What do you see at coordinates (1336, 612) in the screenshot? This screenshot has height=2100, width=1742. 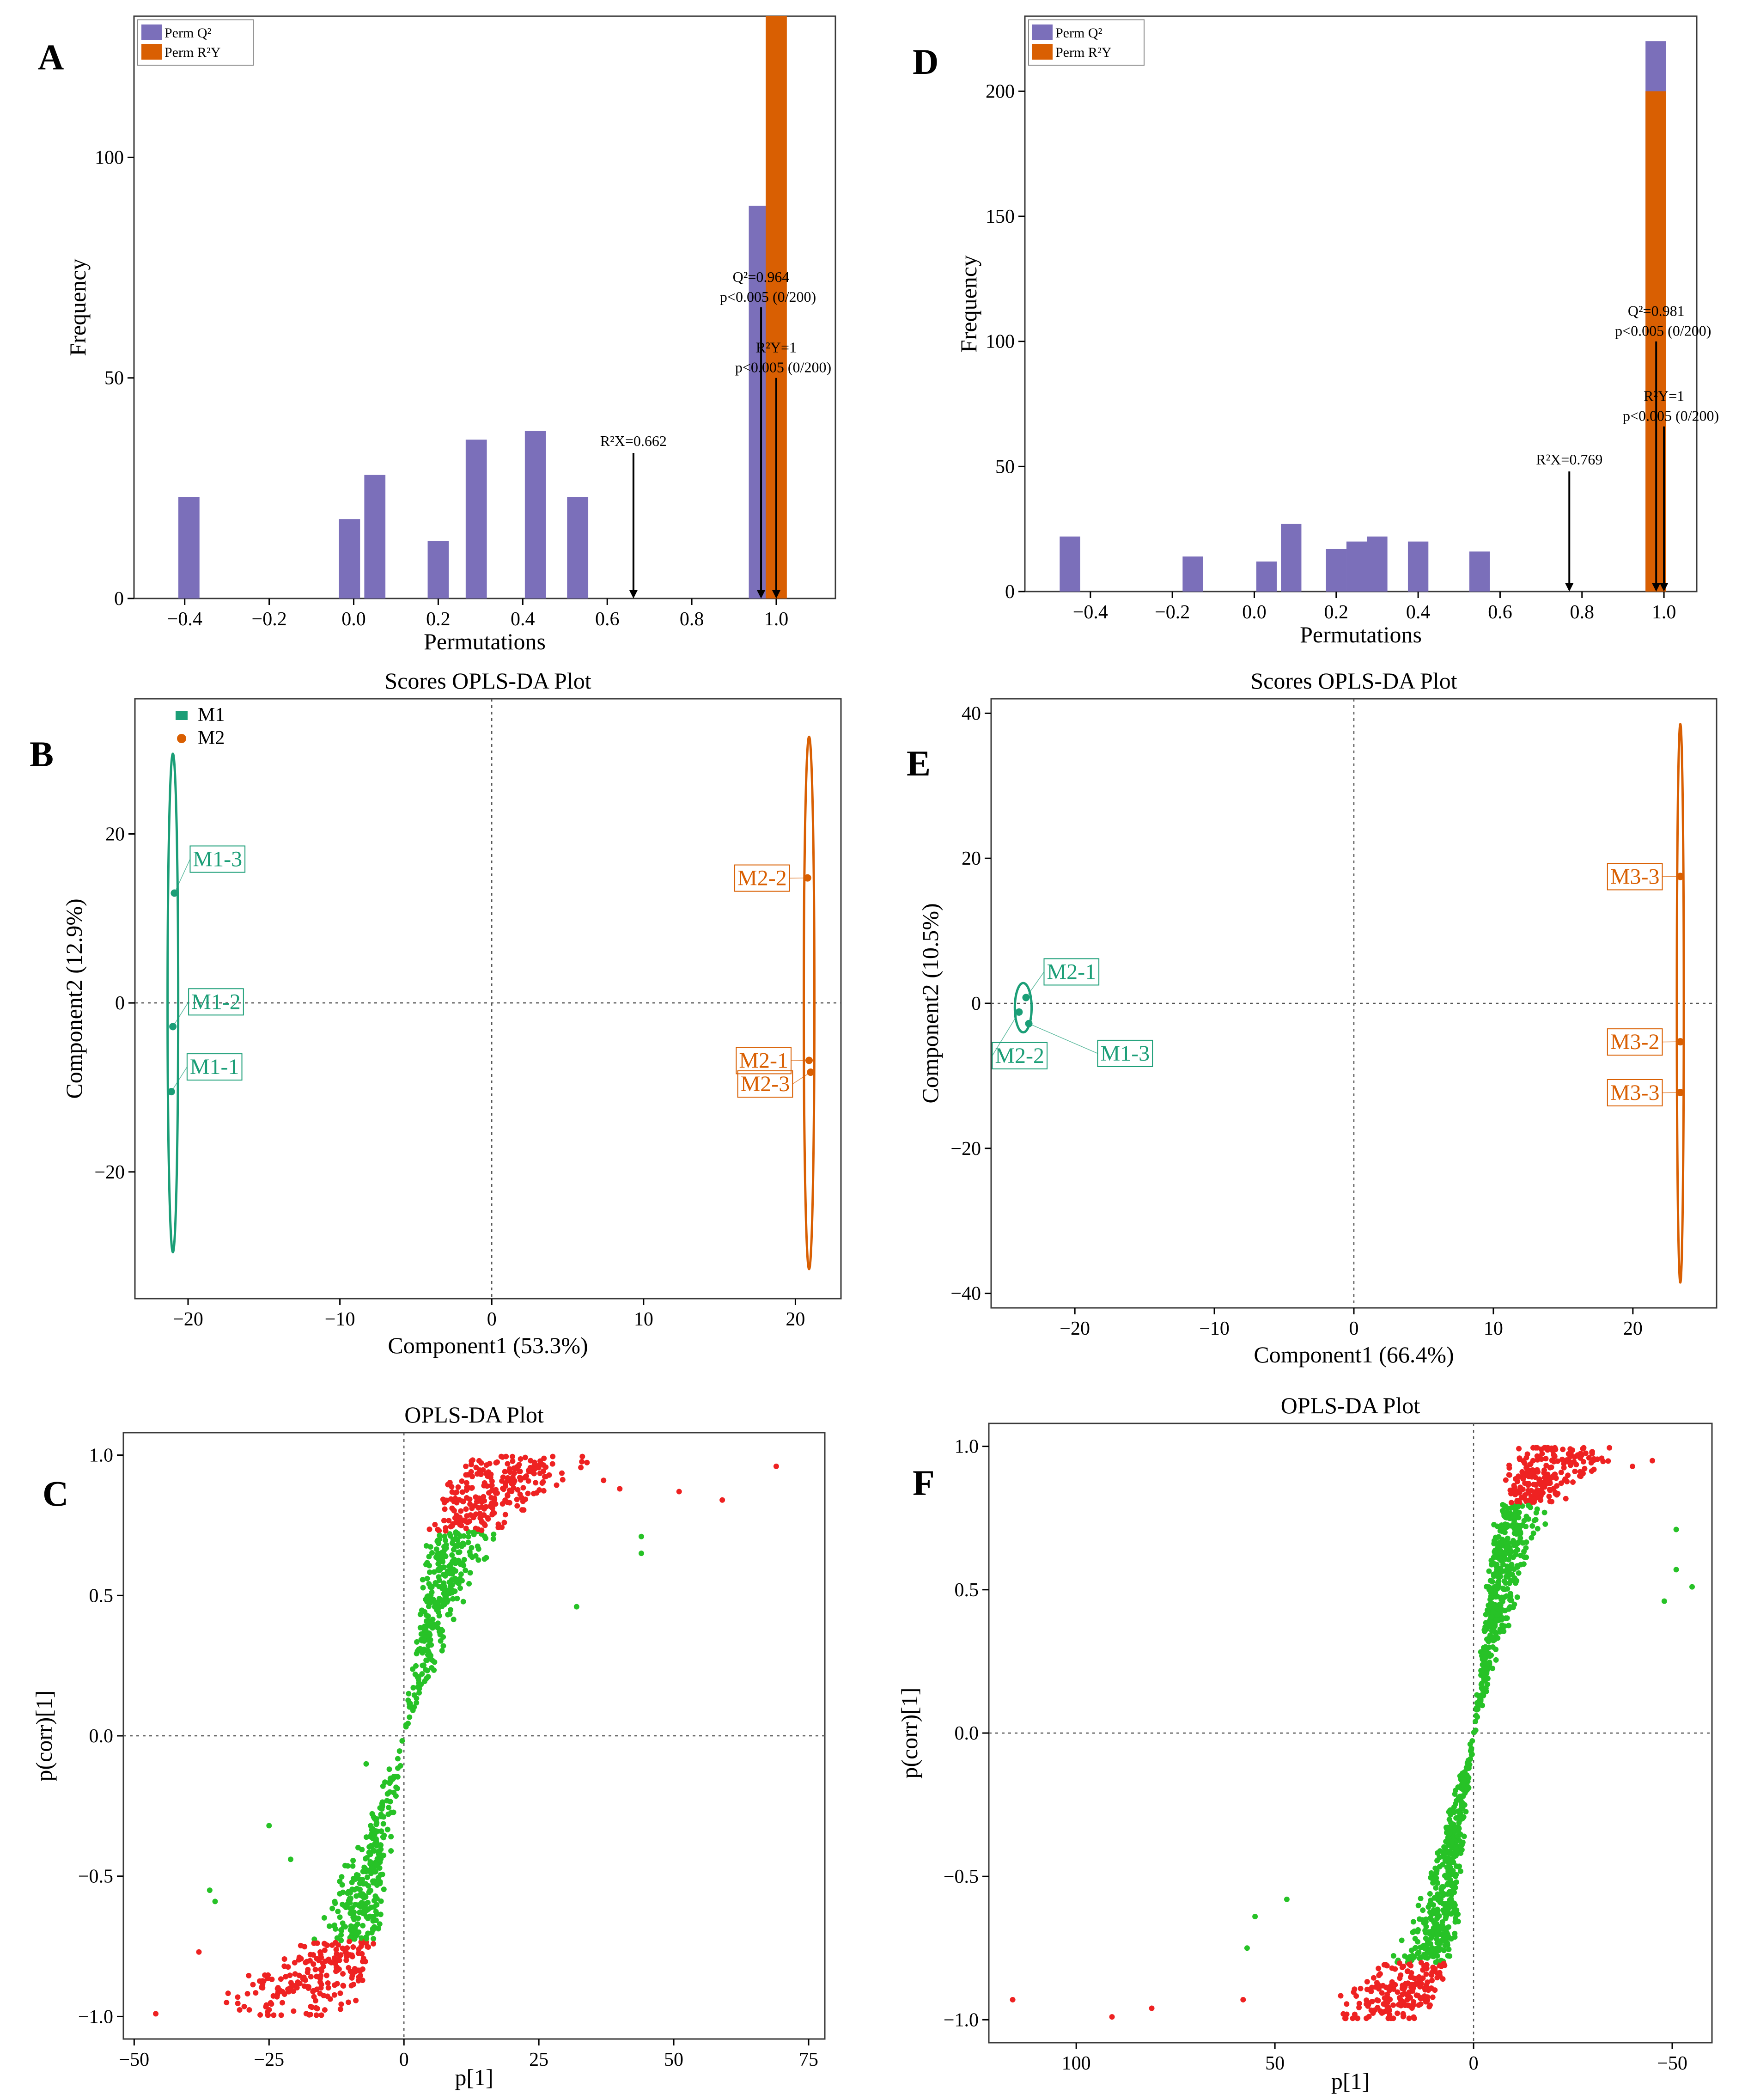 I see `x-tick-label: 0.2` at bounding box center [1336, 612].